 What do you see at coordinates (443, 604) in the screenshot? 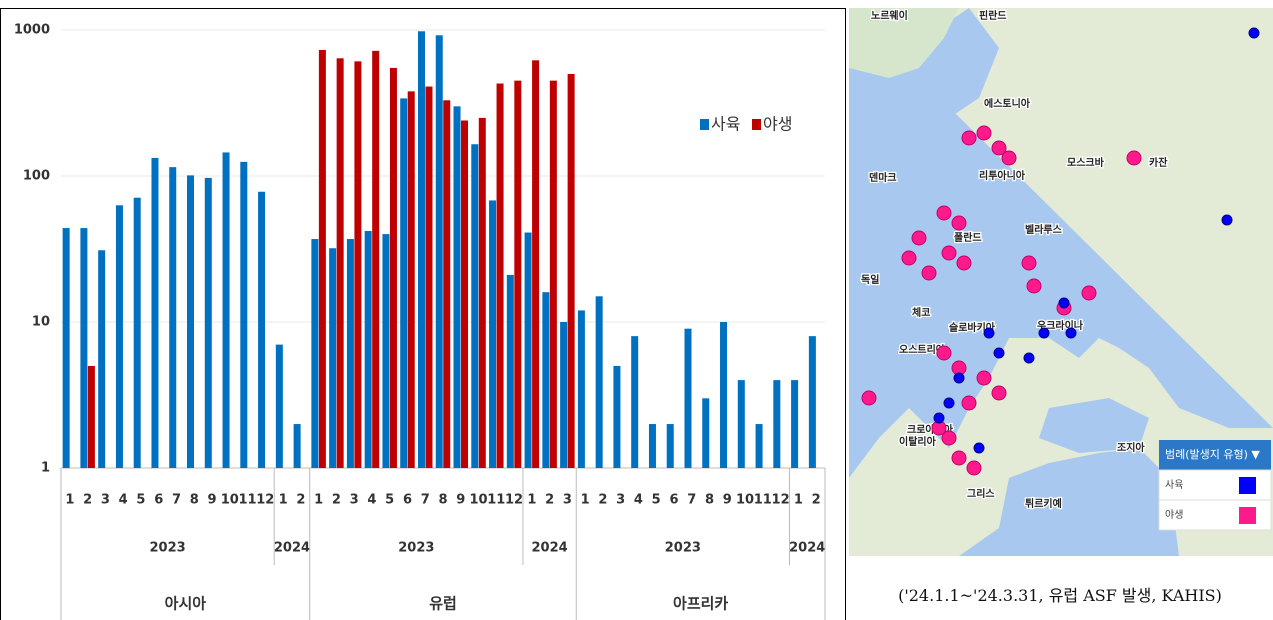
I see `region-label: 유럽` at bounding box center [443, 604].